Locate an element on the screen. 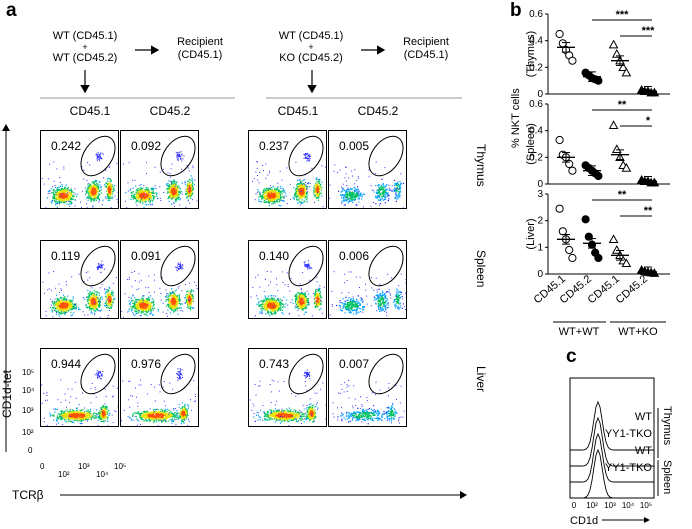  plus-sign: + is located at coordinates (311, 47).